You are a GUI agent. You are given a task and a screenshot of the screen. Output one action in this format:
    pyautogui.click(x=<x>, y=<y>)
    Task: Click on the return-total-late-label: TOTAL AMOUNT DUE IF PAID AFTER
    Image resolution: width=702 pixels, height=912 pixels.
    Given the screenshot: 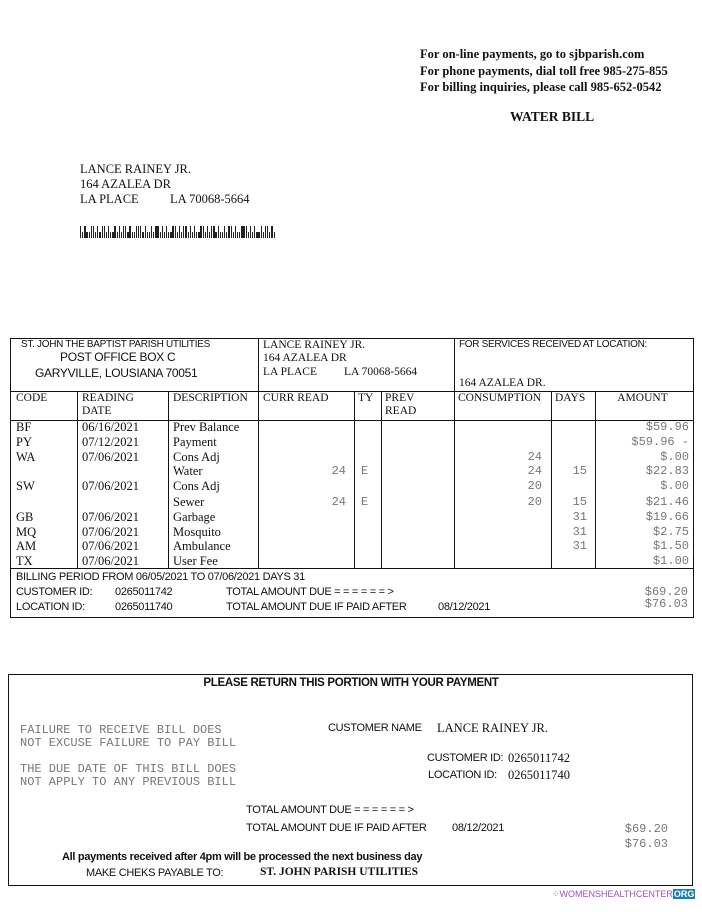 What is the action you would take?
    pyautogui.click(x=336, y=828)
    